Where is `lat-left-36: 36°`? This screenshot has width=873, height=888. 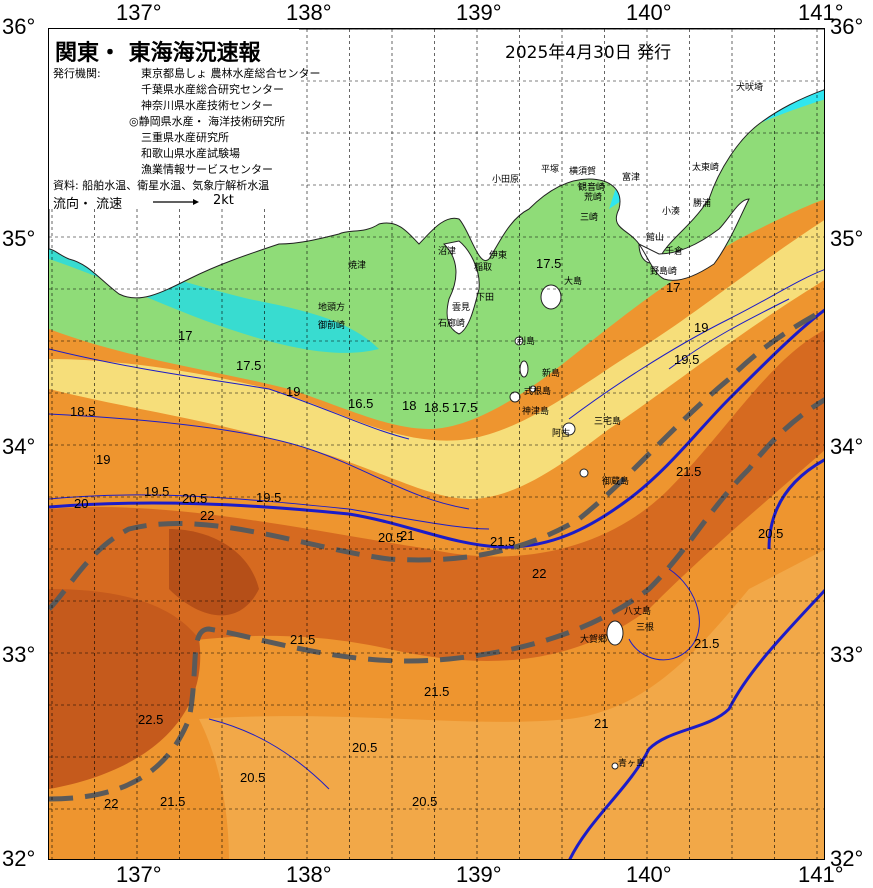 lat-left-36: 36° is located at coordinates (19, 26).